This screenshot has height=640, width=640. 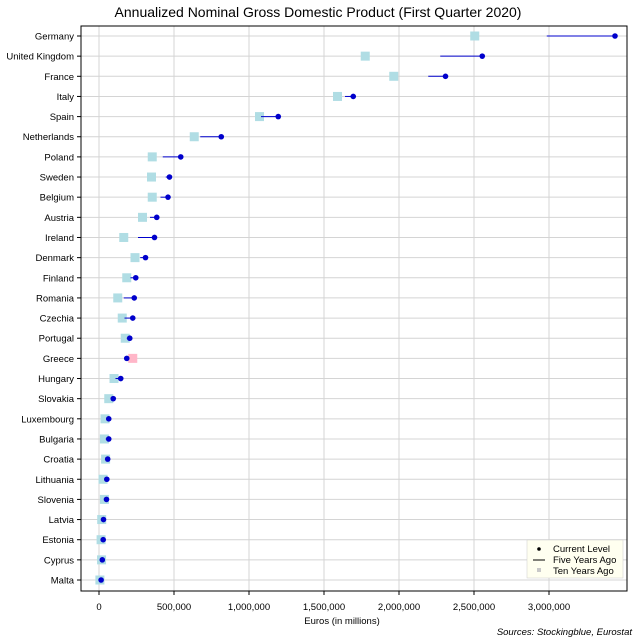 What do you see at coordinates (581, 549) in the screenshot?
I see `legend-current-label: Current Level` at bounding box center [581, 549].